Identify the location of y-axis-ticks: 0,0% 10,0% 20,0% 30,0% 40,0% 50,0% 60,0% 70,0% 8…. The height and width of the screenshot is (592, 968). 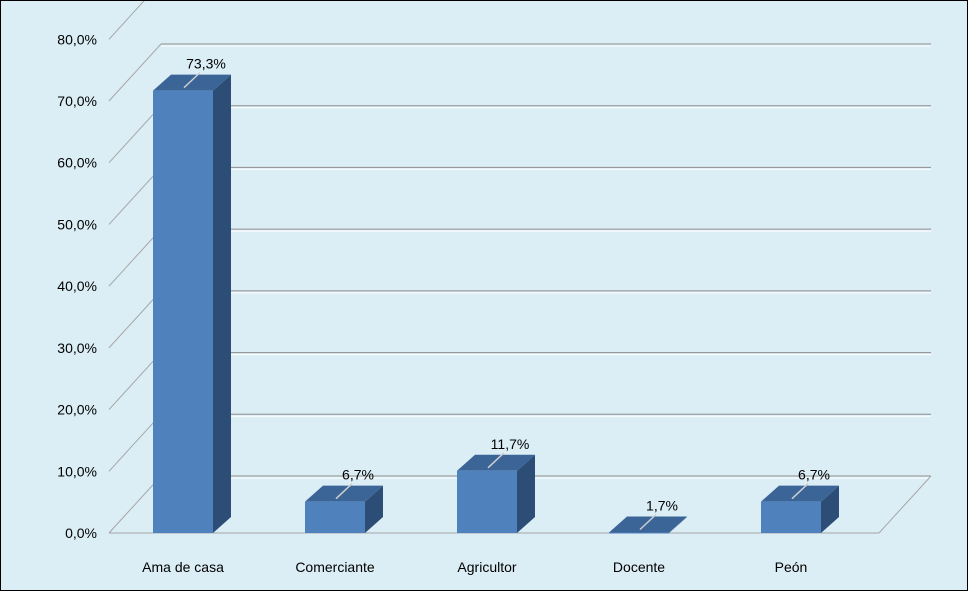
(77, 286).